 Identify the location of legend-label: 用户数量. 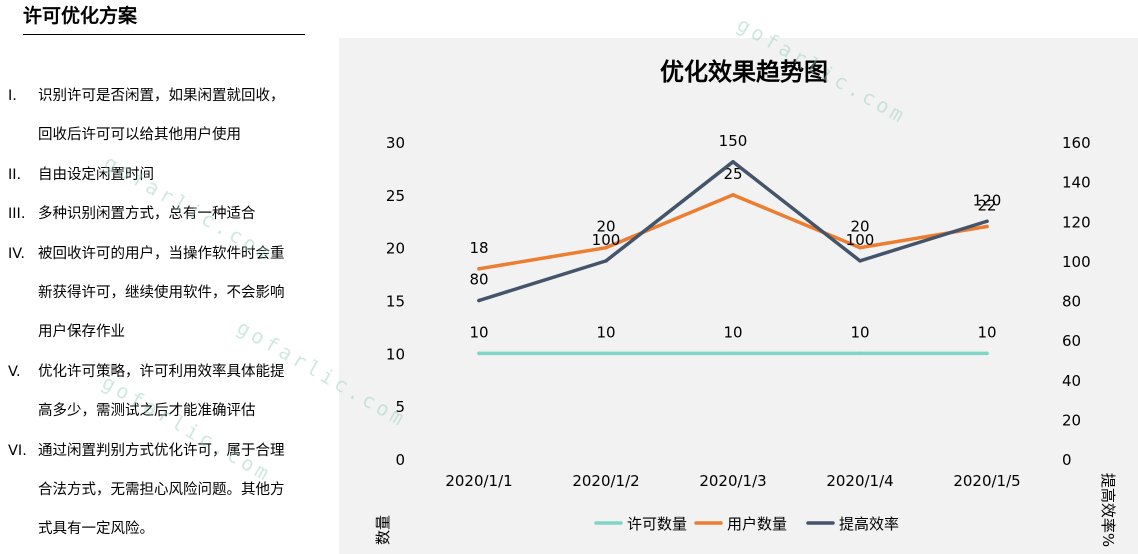
(757, 524).